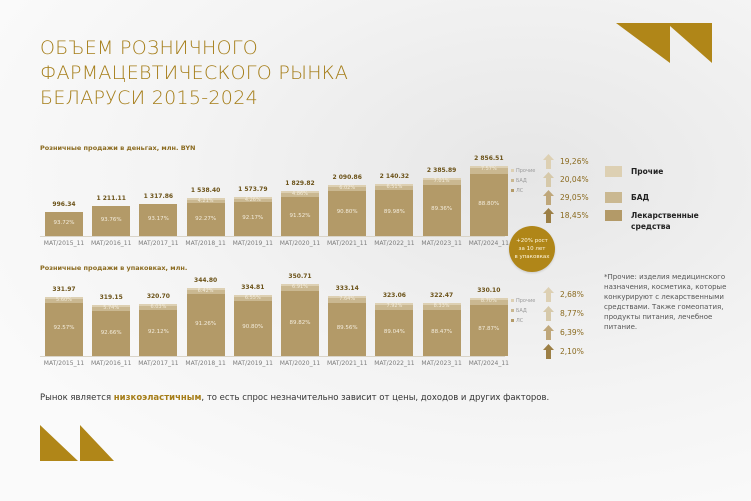  I want to click on bar-segment-label: 7.64%, so click(347, 298).